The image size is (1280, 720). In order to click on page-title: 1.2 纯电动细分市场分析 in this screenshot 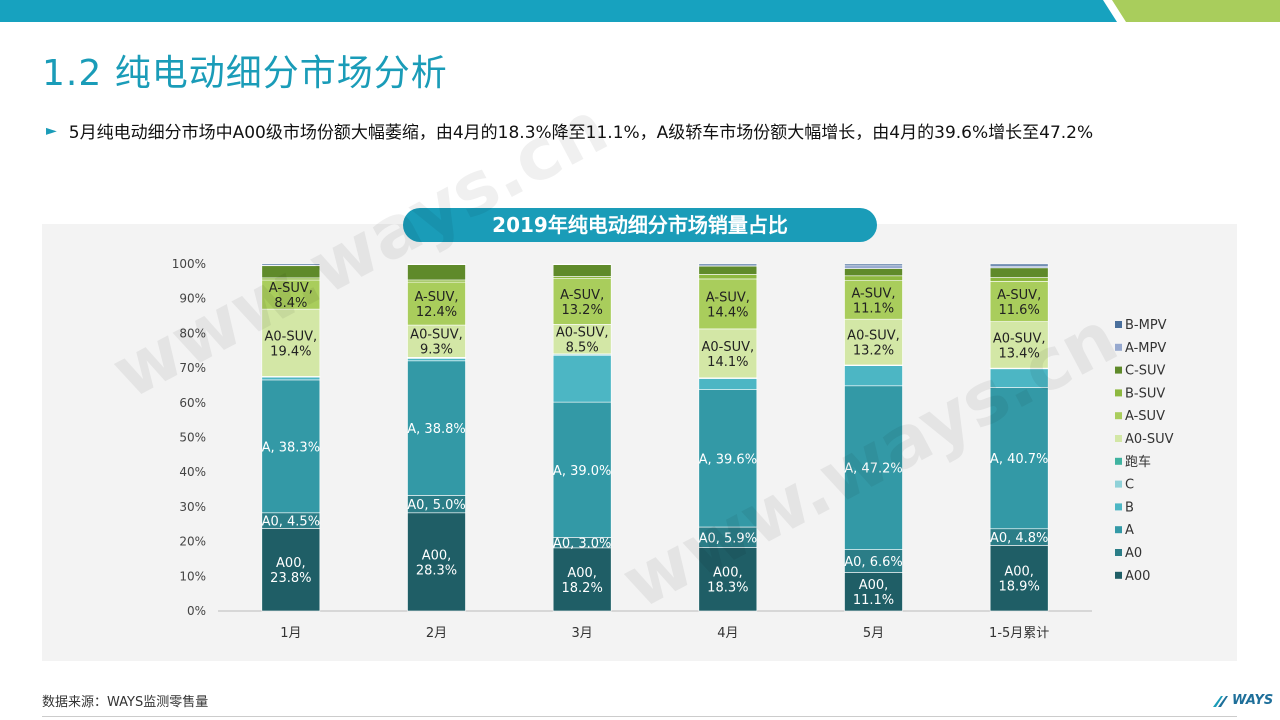, I will do `click(245, 73)`.